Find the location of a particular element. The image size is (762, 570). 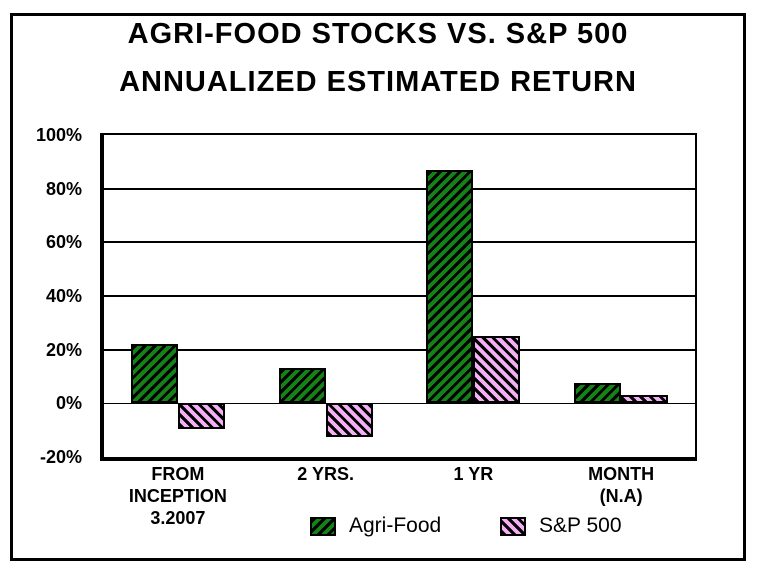

x-axis-label-line: 2 YRS. is located at coordinates (325, 474).